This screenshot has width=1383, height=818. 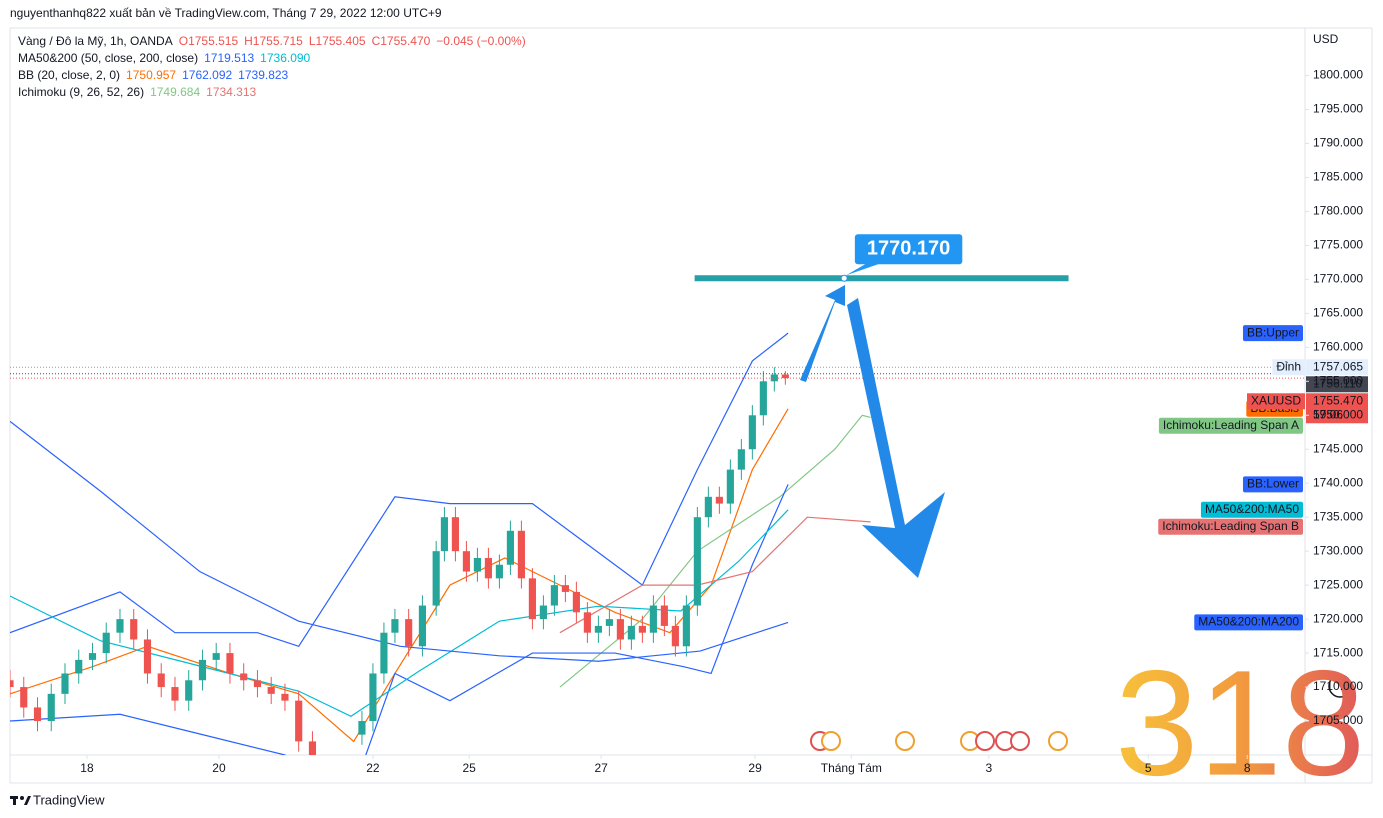 What do you see at coordinates (81, 92) in the screenshot?
I see `legend-title: Ichimoku (9, 26, 52, 26)` at bounding box center [81, 92].